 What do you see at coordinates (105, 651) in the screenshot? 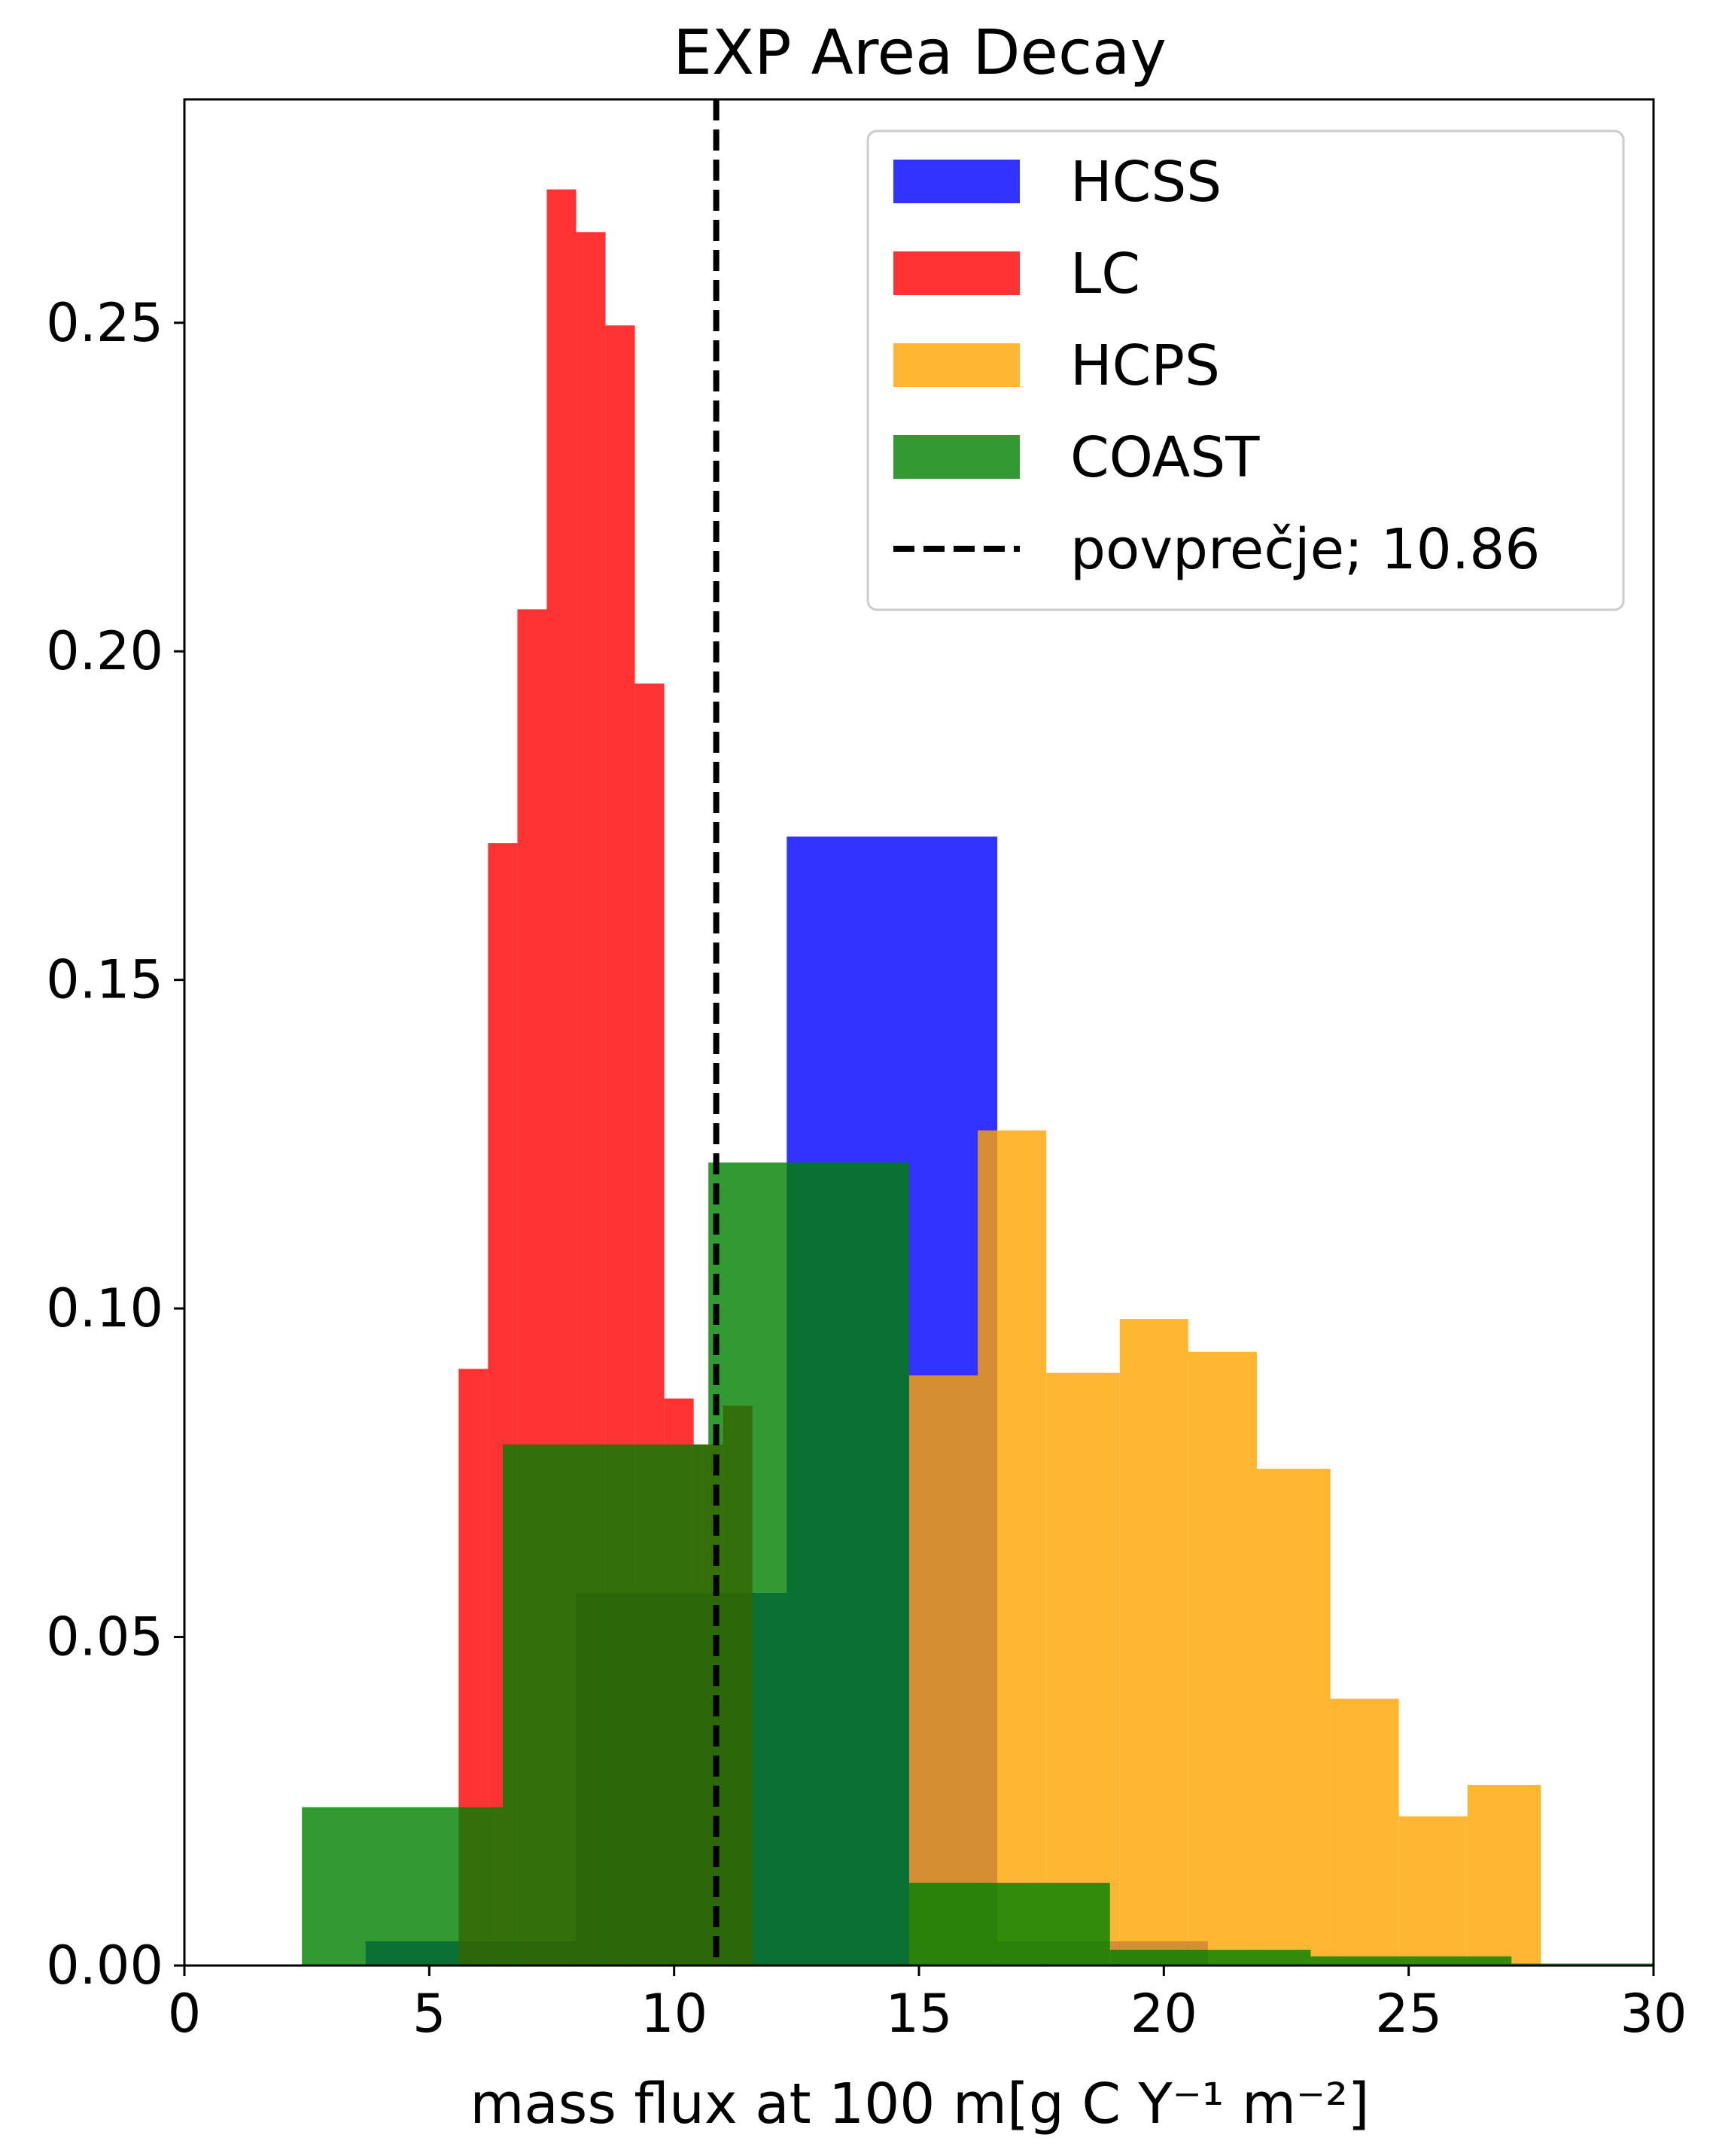
I see `y-tick-label: 0.20` at bounding box center [105, 651].